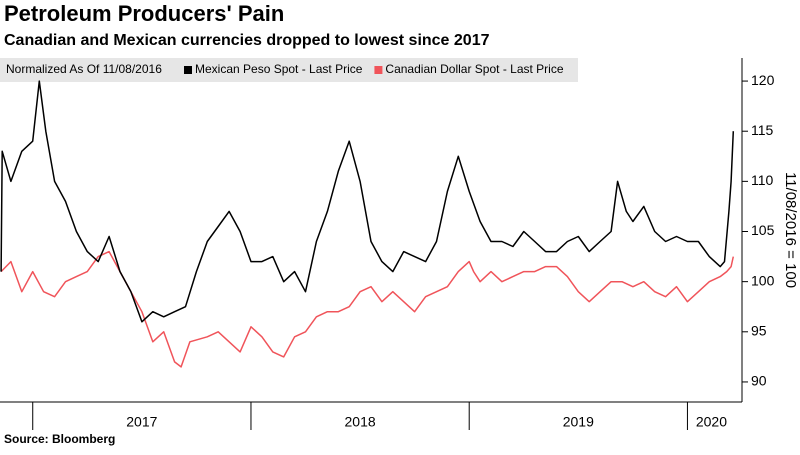 Image resolution: width=800 pixels, height=455 pixels. What do you see at coordinates (759, 381) in the screenshot?
I see `y-tick-label: 90` at bounding box center [759, 381].